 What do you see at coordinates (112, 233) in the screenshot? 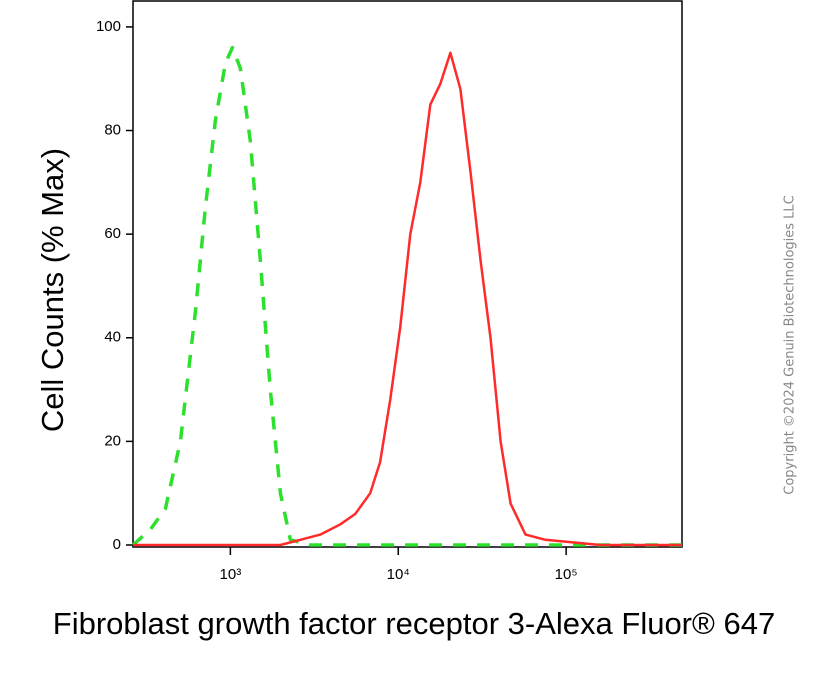
I see `y-tick-label: 60` at bounding box center [112, 233].